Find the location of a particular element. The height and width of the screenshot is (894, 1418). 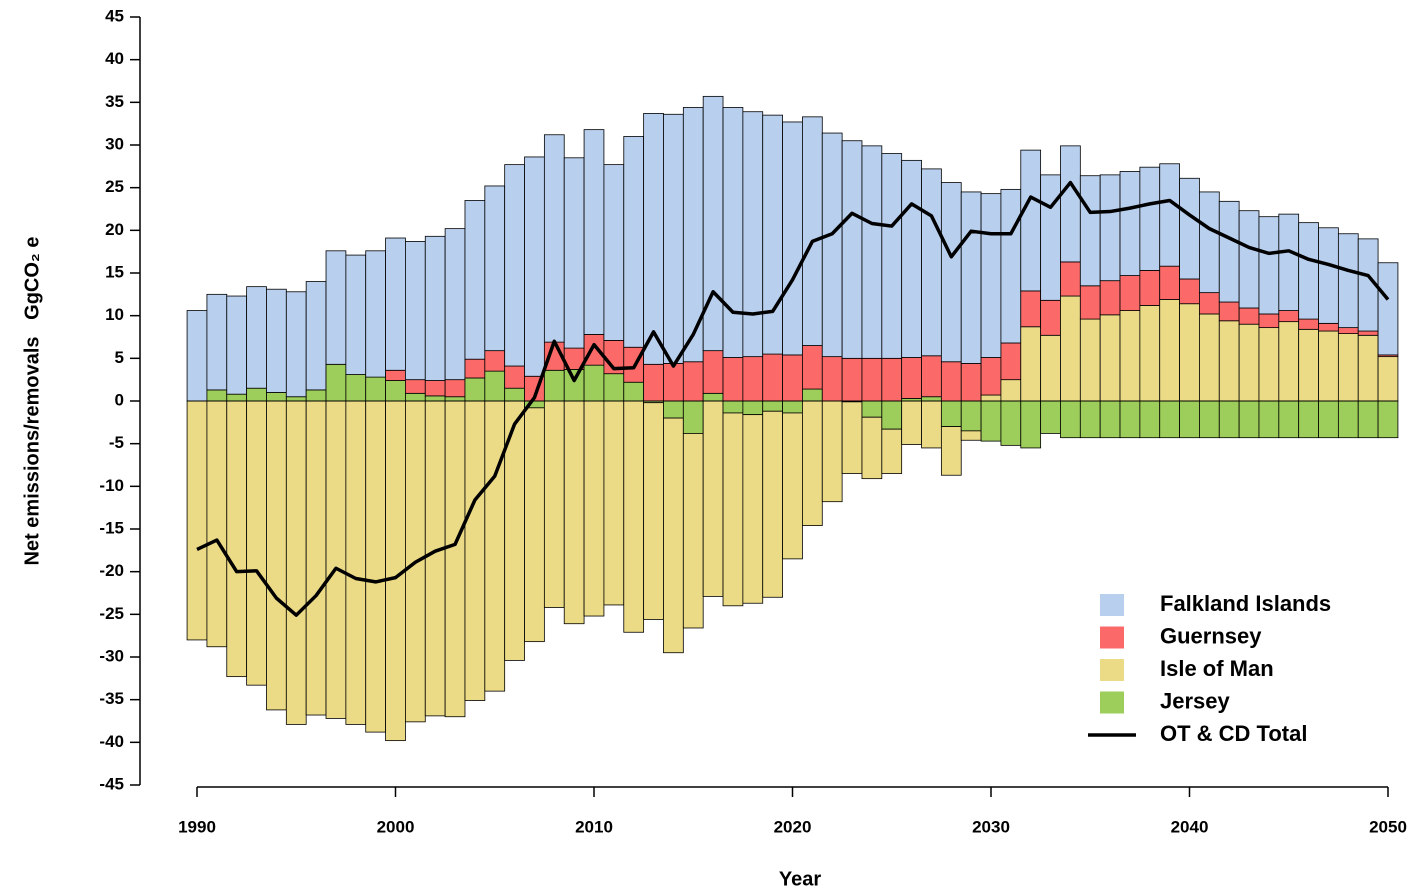

legend-label: OT & CD Total is located at coordinates (1233, 733).